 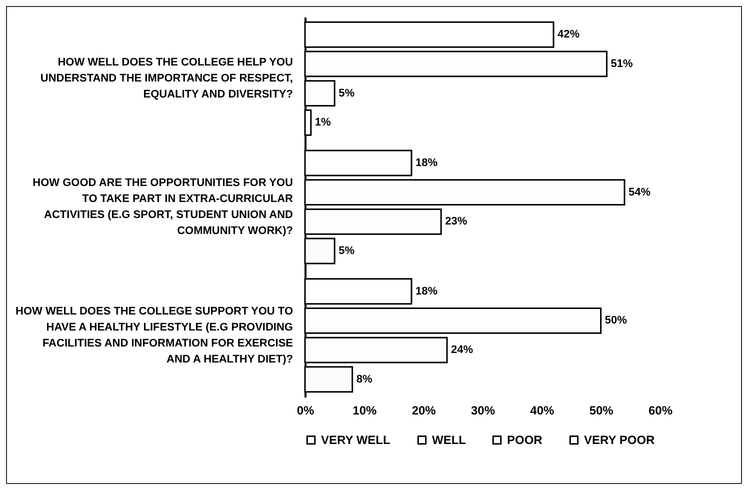 I want to click on data-label: 50%, so click(x=616, y=320).